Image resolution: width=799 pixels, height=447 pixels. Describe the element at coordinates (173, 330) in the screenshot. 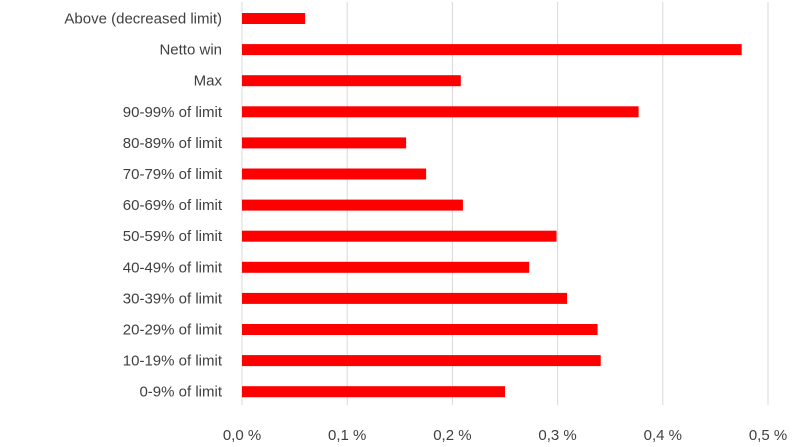

I see `category-label: 20-29% of limit` at that location.